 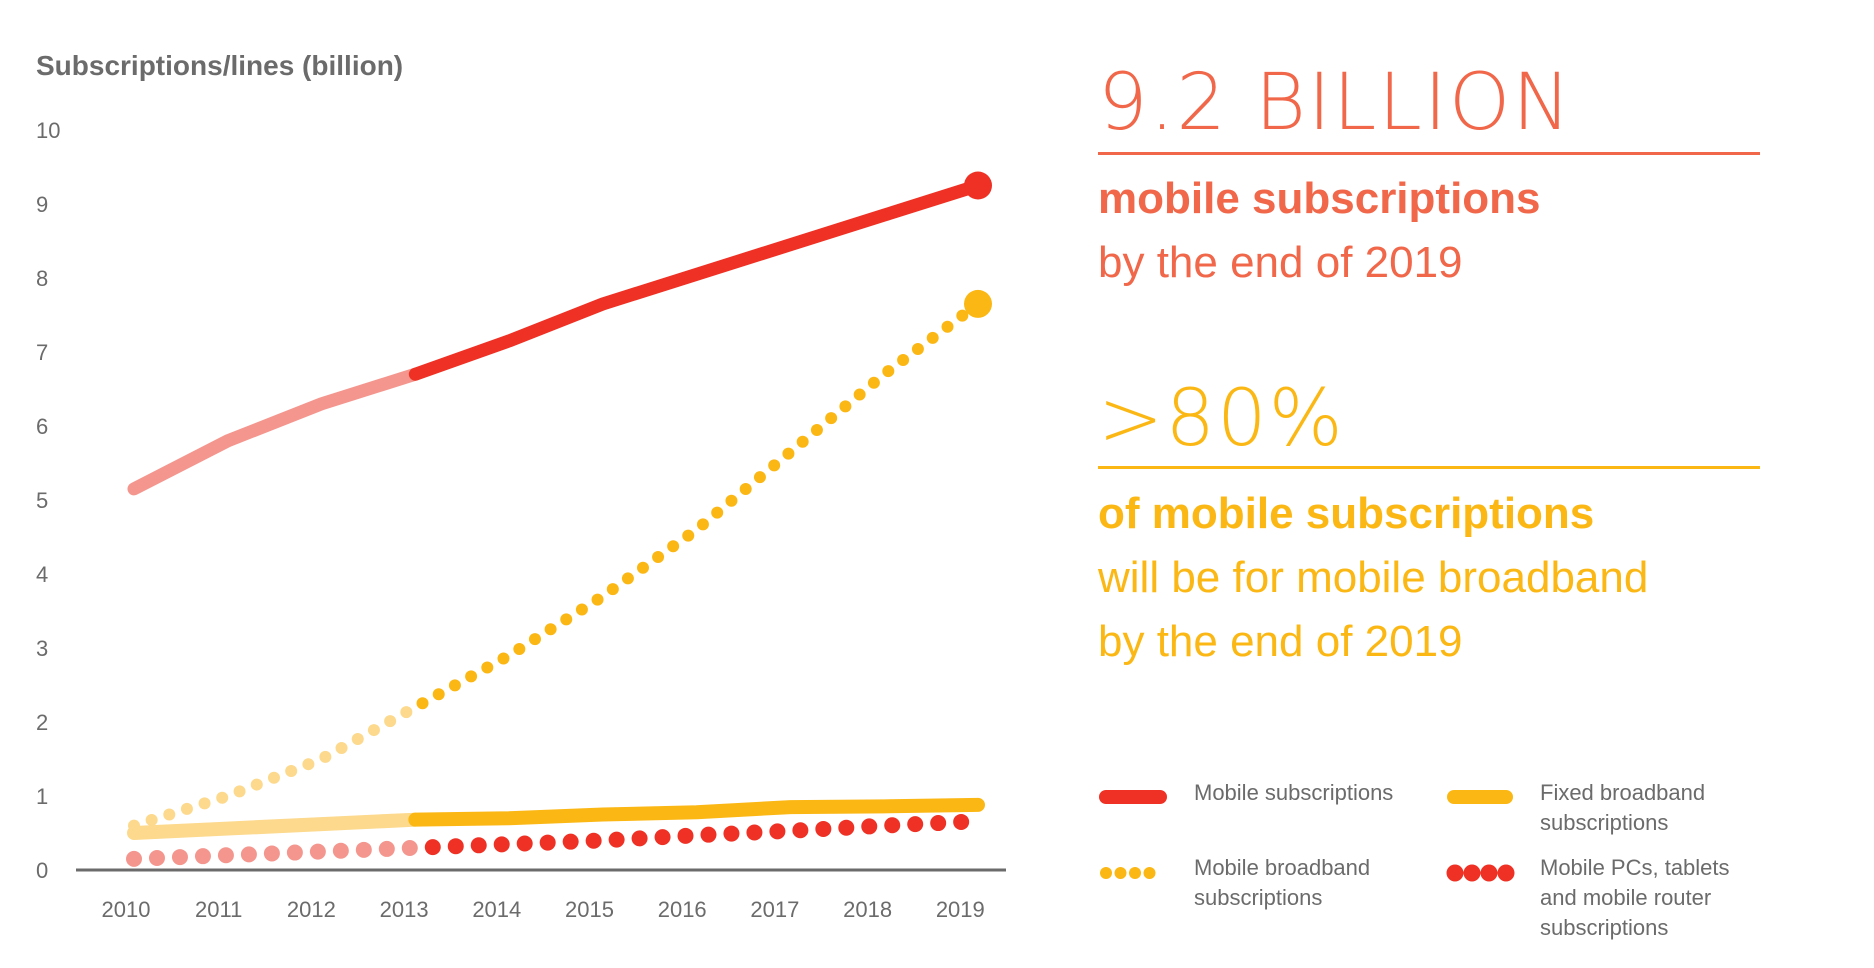 I want to click on y-axis-title: Subscriptions/lines (billion), so click(x=220, y=65).